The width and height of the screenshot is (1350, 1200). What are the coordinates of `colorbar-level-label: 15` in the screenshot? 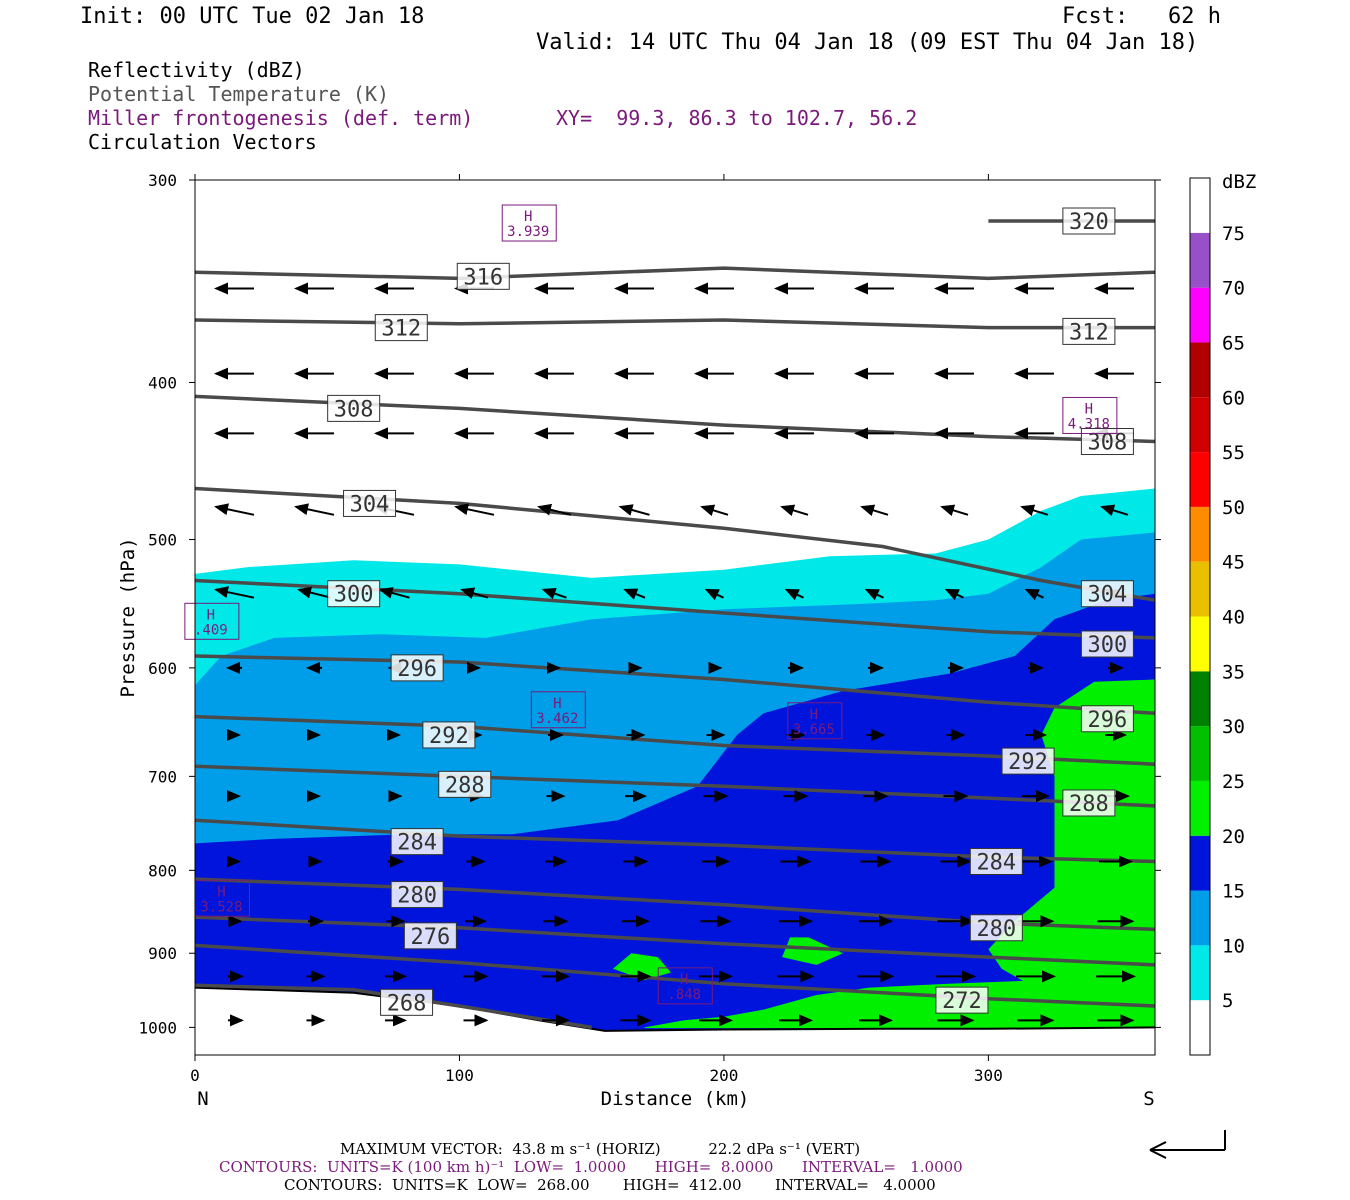 It's located at (1233, 892).